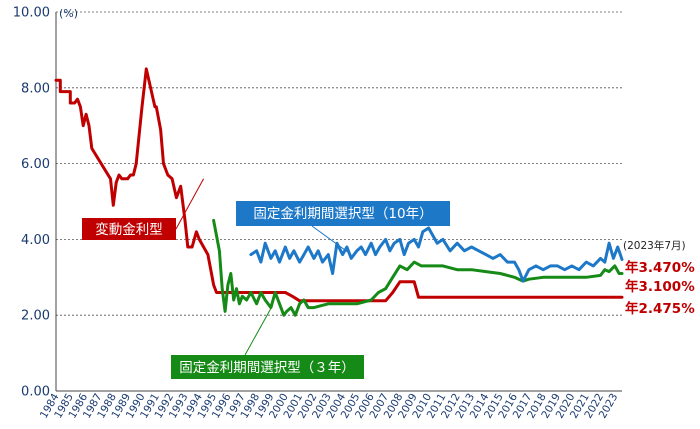 The height and width of the screenshot is (429, 700). Describe the element at coordinates (31, 13) in the screenshot. I see `y-tick-label: 10.00` at that location.